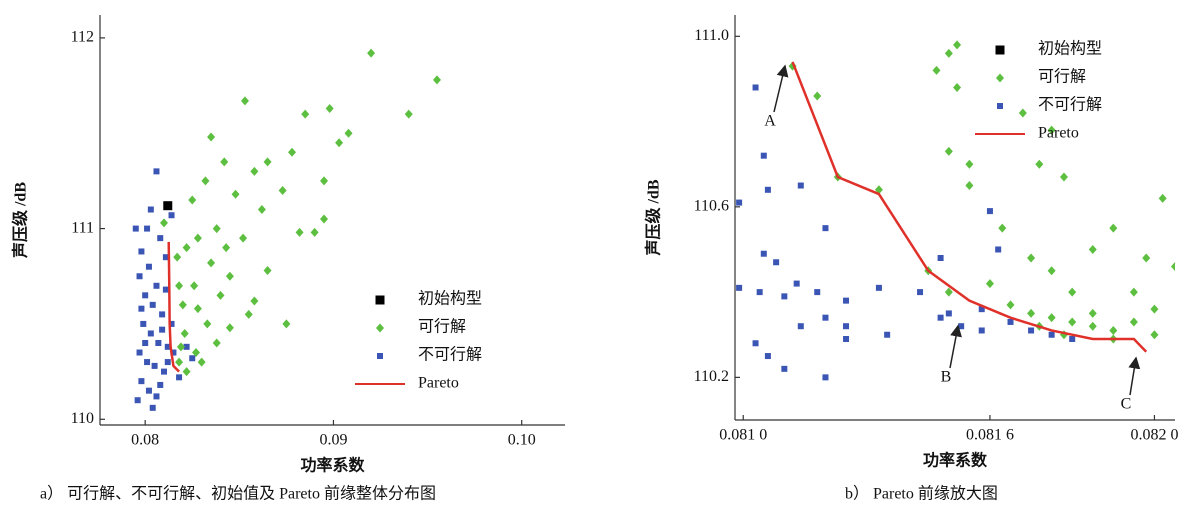 The image size is (1200, 519). What do you see at coordinates (1154, 435) in the screenshot?
I see `x-tick-label: 0.082 0` at bounding box center [1154, 435].